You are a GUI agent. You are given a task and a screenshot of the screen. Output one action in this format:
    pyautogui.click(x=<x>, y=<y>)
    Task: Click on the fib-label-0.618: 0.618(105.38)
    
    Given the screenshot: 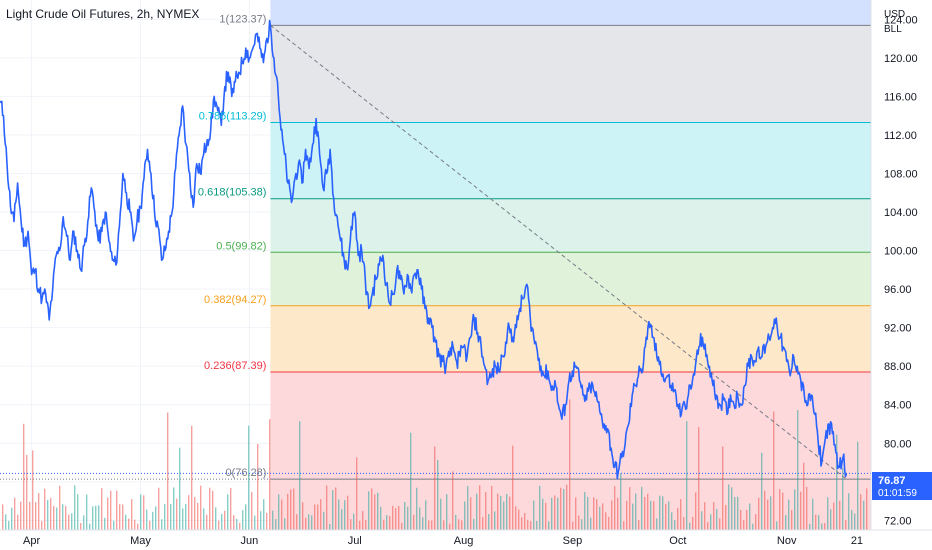 What is the action you would take?
    pyautogui.click(x=232, y=193)
    